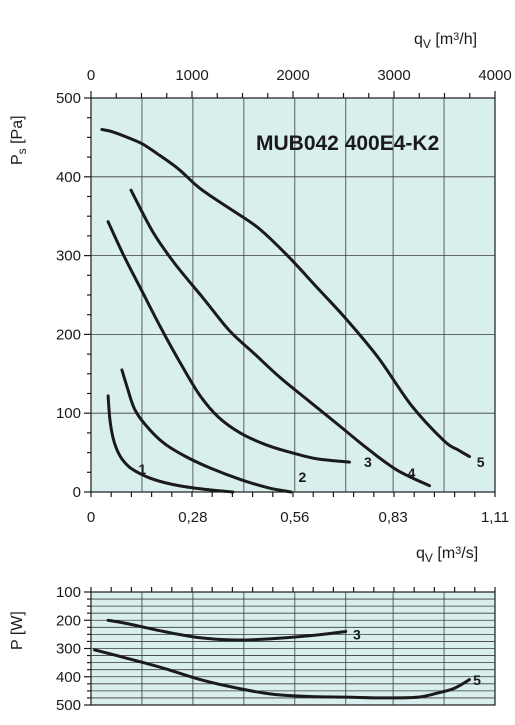 This screenshot has height=725, width=515. I want to click on pressure-y-tick-label: 500, so click(68, 98).